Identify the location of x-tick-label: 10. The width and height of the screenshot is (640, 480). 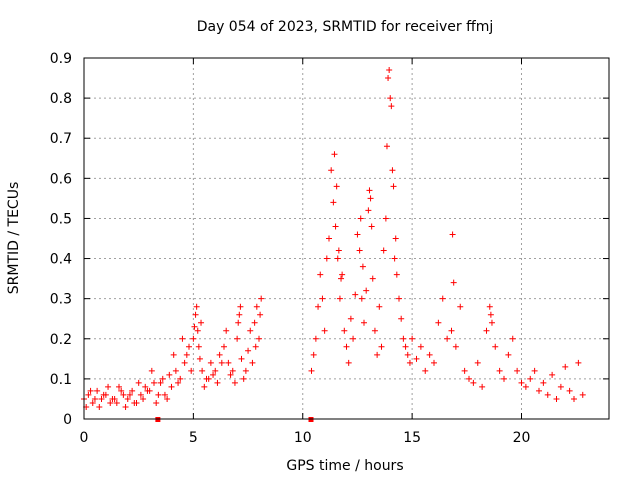
(303, 438).